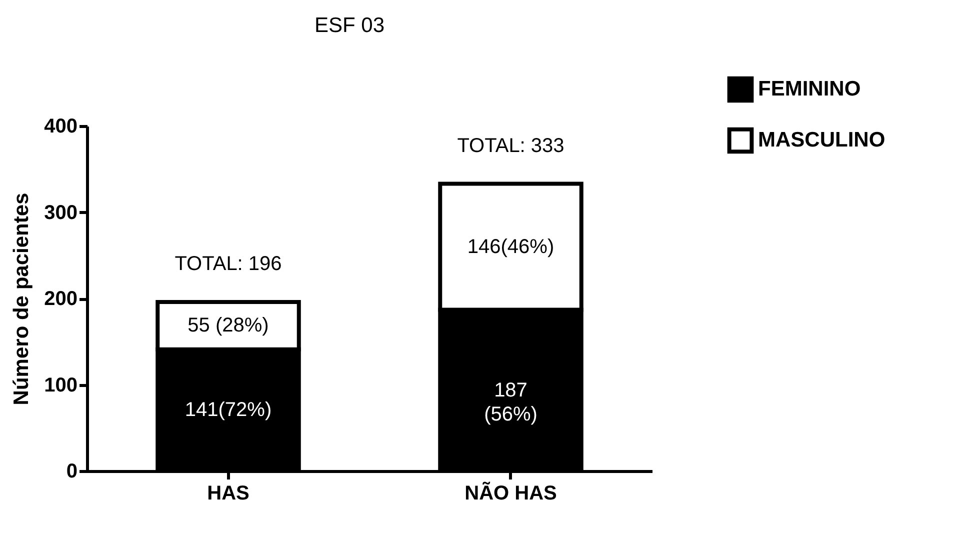 This screenshot has height=534, width=953. Describe the element at coordinates (822, 140) in the screenshot. I see `legend-label: MASCULINO` at that location.